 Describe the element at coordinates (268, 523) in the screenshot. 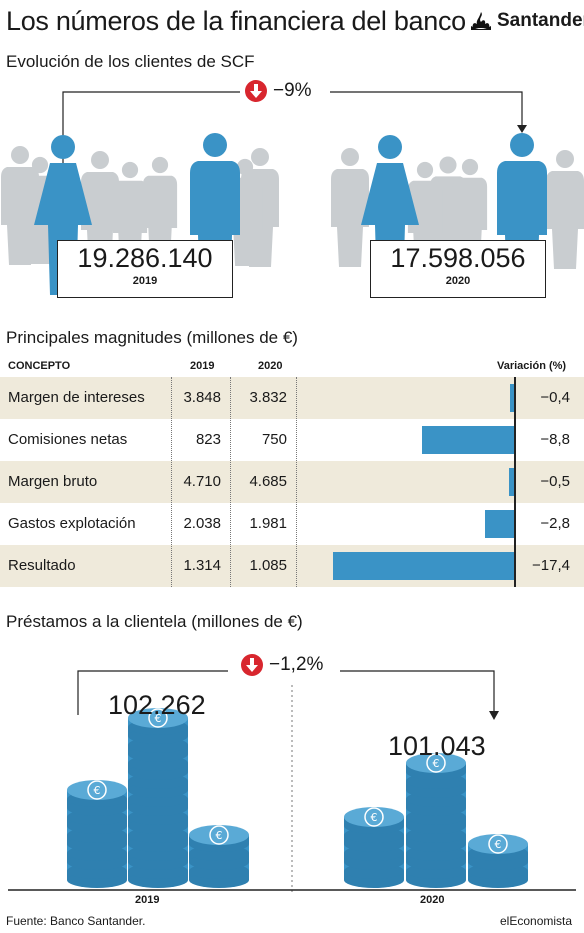

I see `row-2020: 1.981` at that location.